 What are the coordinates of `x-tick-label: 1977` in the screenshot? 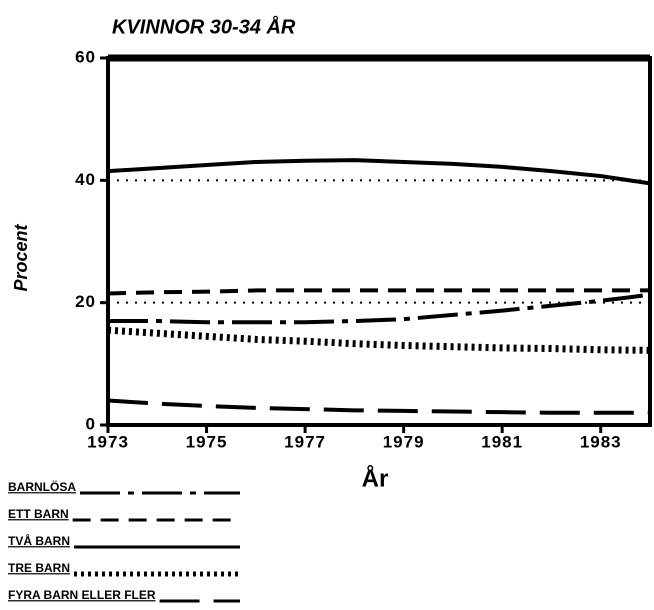 It's located at (305, 441).